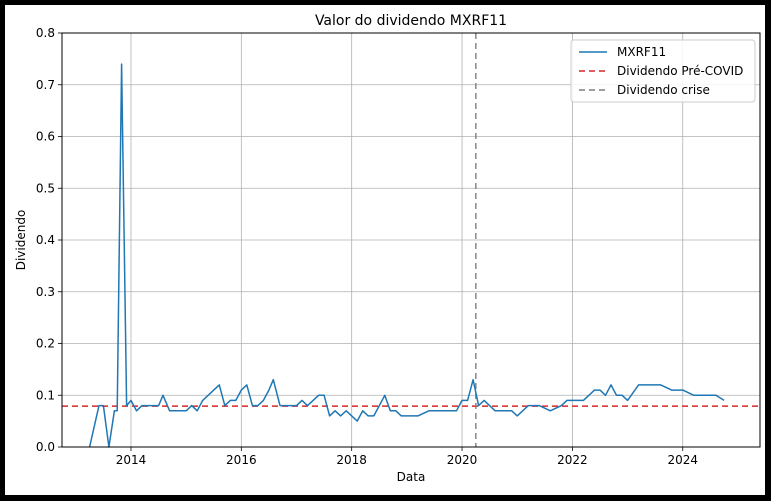 This screenshot has height=501, width=771. I want to click on y-tick-label: 0.6, so click(45, 137).